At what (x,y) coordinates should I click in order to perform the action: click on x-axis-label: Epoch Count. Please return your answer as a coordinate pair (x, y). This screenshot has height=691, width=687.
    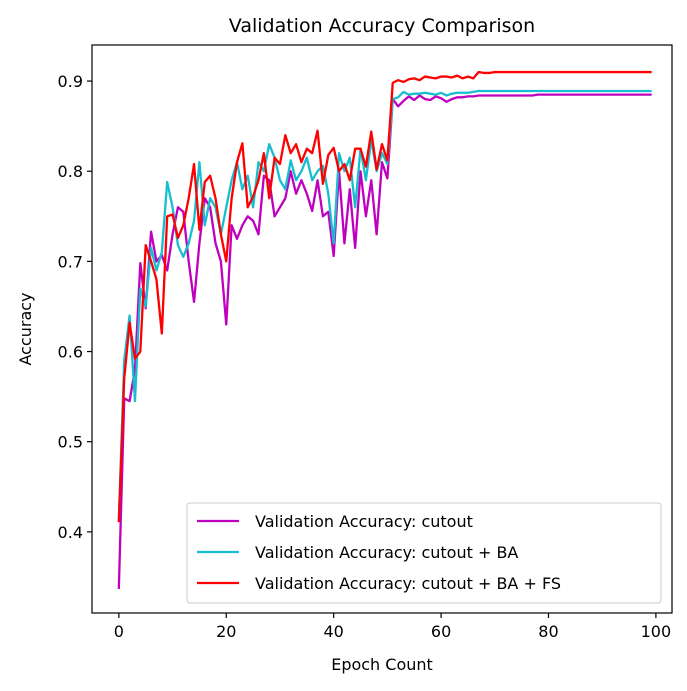
    Looking at the image, I should click on (382, 664).